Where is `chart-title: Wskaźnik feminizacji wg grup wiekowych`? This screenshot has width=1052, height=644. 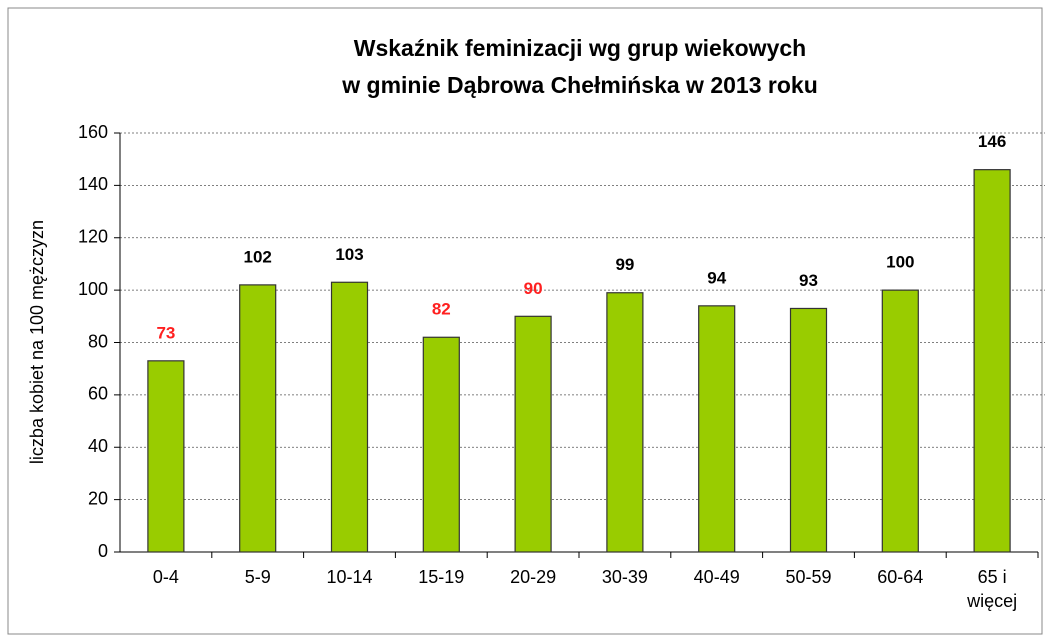
chart-title: Wskaźnik feminizacji wg grup wiekowych is located at coordinates (580, 48).